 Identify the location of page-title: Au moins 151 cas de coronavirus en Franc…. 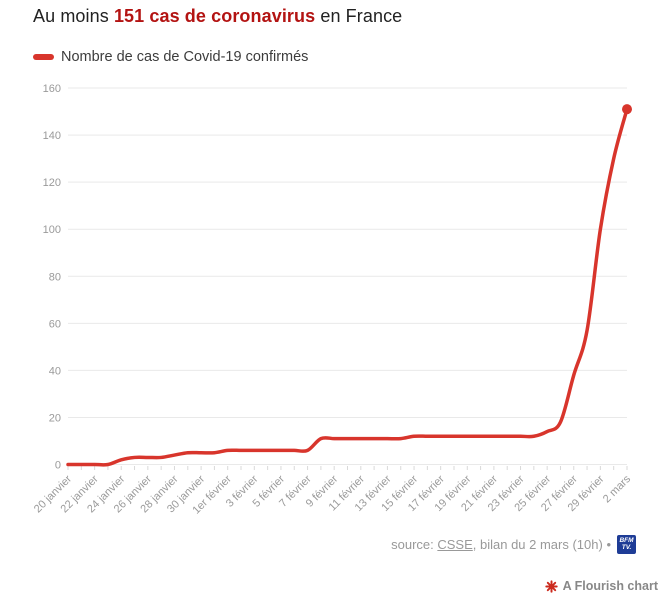
(217, 16).